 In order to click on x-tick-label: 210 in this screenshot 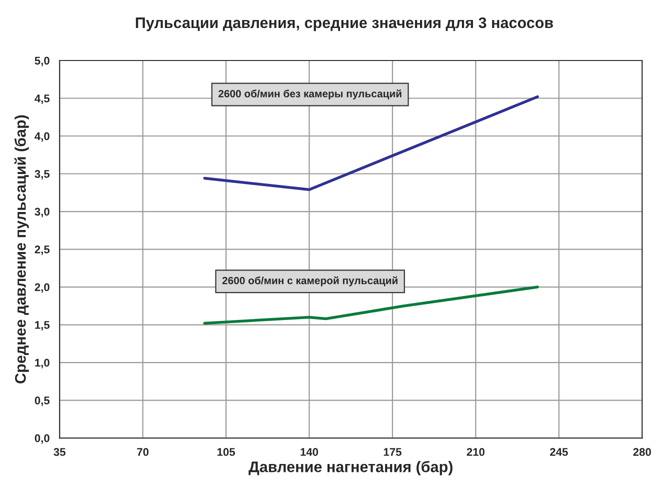, I will do `click(475, 452)`.